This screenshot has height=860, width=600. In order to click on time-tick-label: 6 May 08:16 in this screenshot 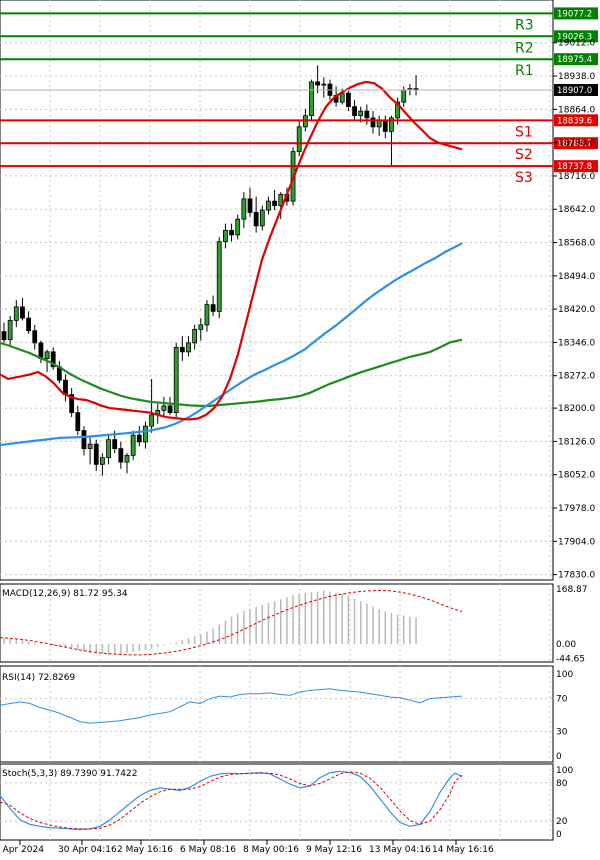, I will do `click(208, 850)`.